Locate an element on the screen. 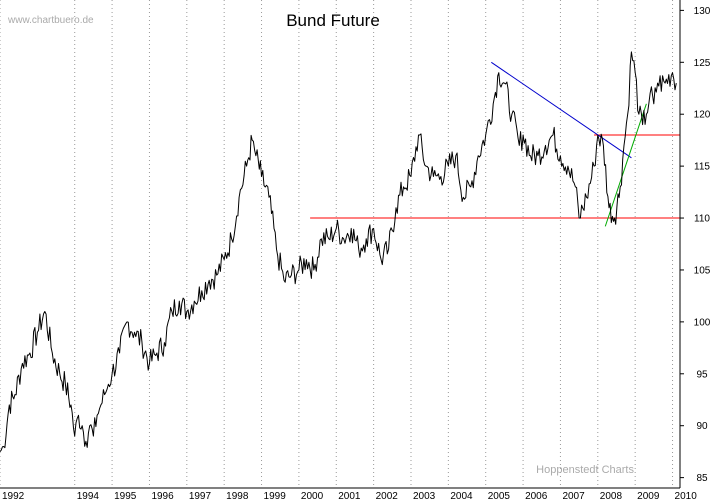 Image resolution: width=723 pixels, height=502 pixels. x-tick-label-2010: 2010 is located at coordinates (686, 496).